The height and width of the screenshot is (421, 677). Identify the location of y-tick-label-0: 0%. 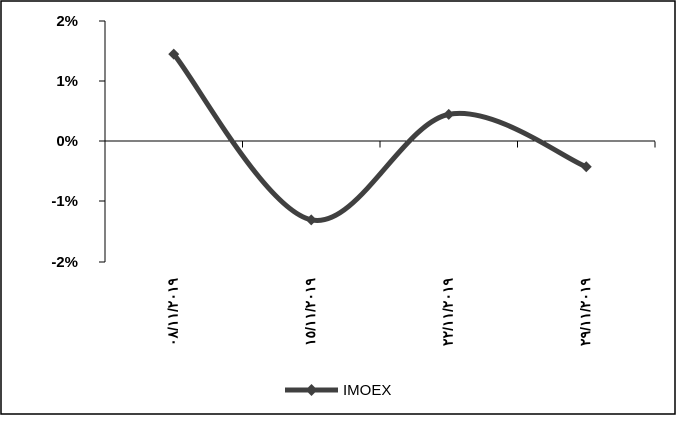
(67, 141).